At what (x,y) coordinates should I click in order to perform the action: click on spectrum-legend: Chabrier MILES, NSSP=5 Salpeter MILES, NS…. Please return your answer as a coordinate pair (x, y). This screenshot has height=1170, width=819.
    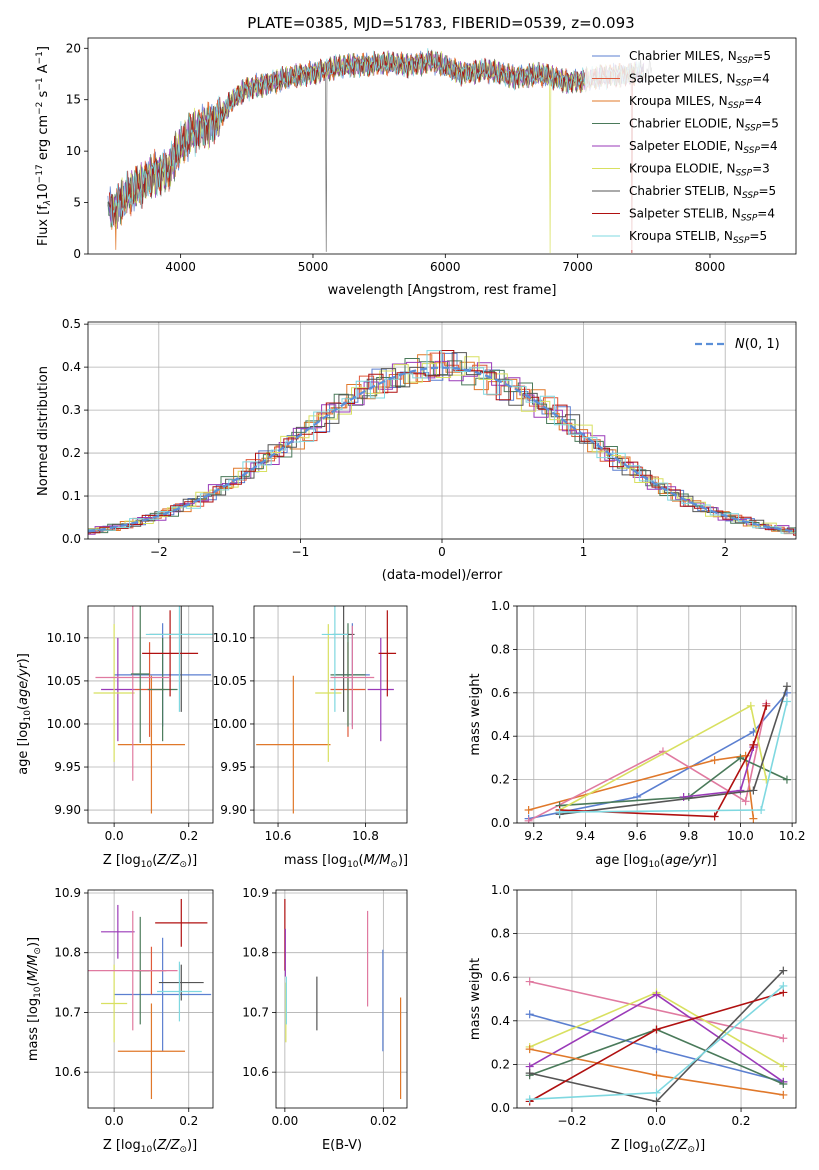
    Looking at the image, I should click on (688, 147).